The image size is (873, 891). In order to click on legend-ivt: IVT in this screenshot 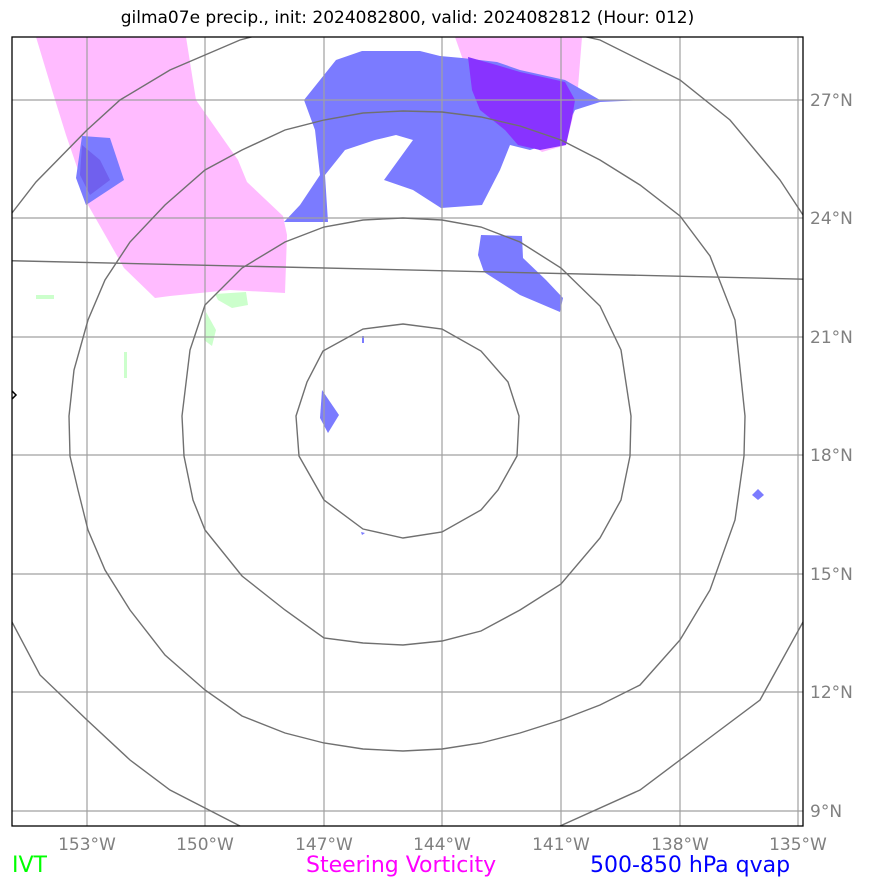, I will do `click(29, 865)`.